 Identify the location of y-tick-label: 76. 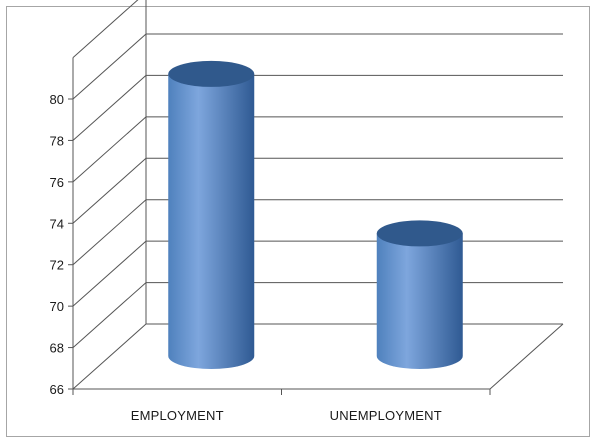
(57, 182).